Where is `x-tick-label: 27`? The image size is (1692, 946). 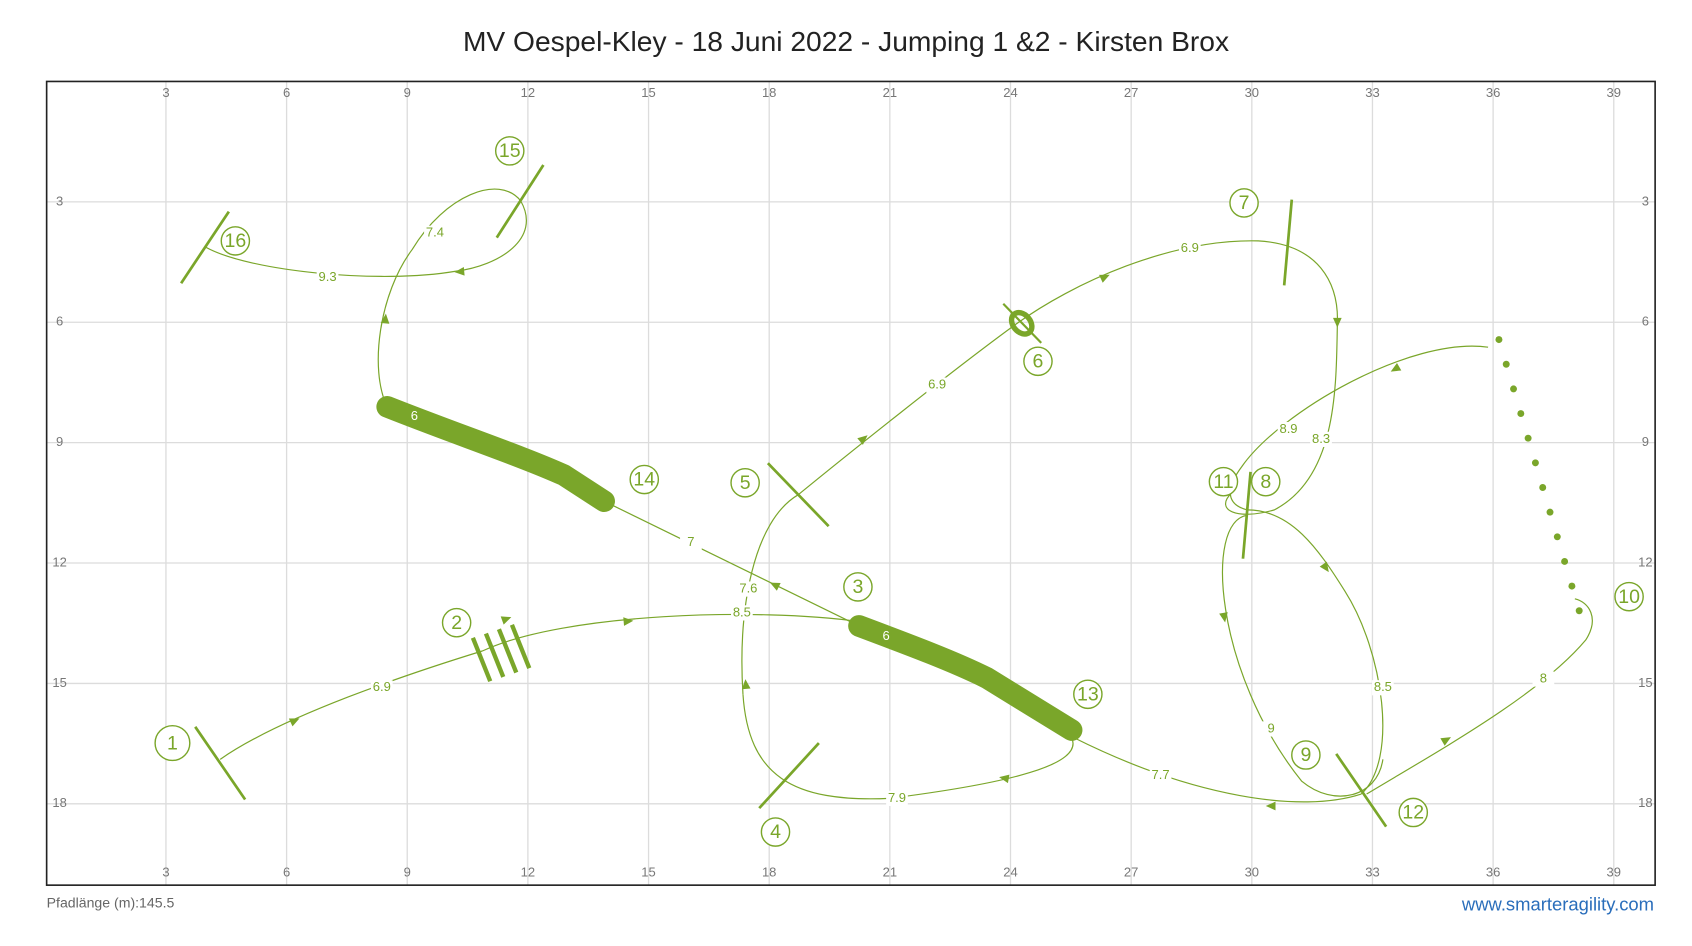
x-tick-label: 27 is located at coordinates (1131, 872).